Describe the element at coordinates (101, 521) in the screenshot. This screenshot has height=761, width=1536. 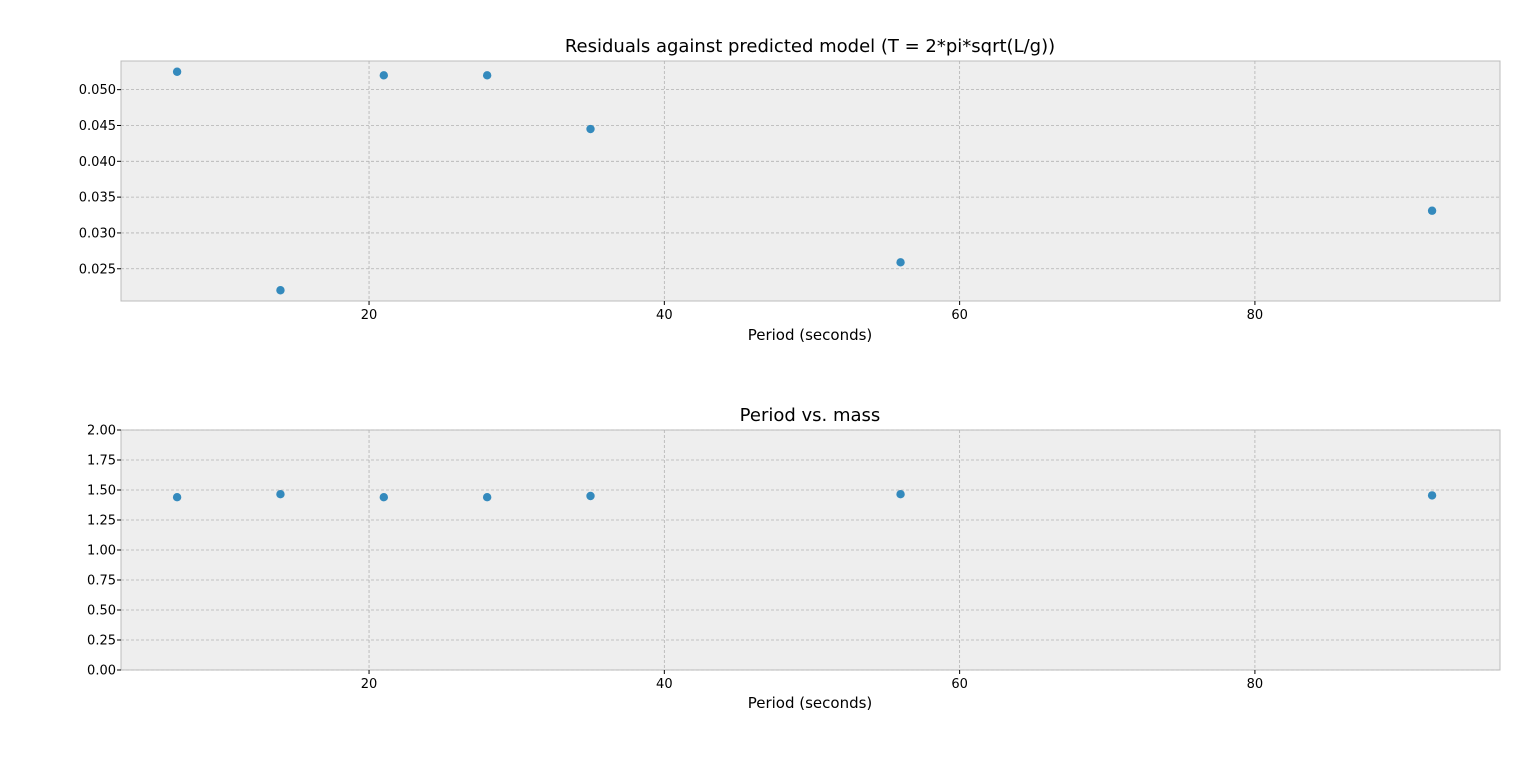
I see `y-tick-label: 1.25` at that location.